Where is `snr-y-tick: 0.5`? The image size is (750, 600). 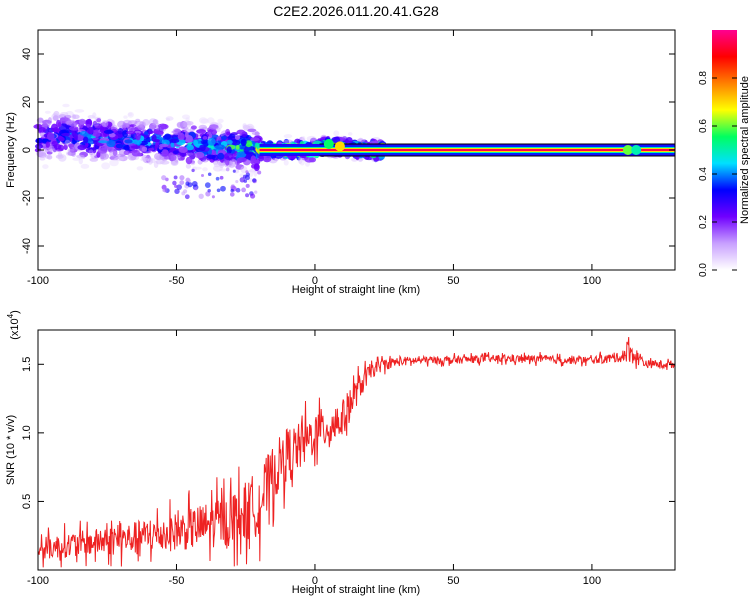
snr-y-tick: 0.5 is located at coordinates (348, 501).